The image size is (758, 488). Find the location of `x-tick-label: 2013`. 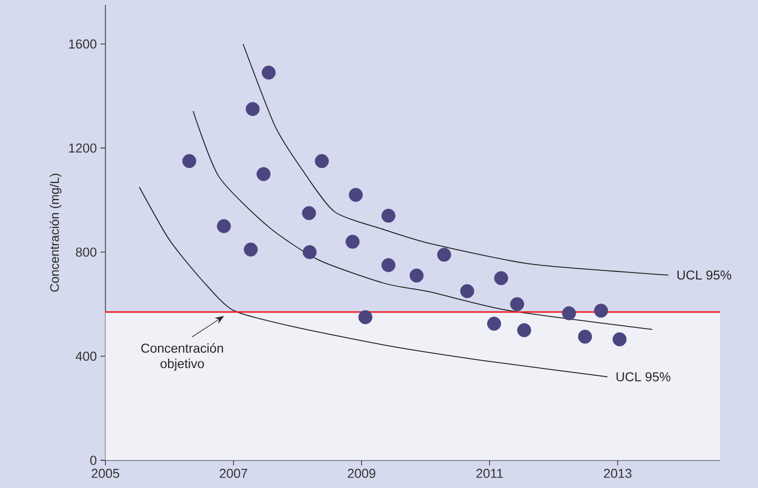

x-tick-label: 2013 is located at coordinates (618, 473).